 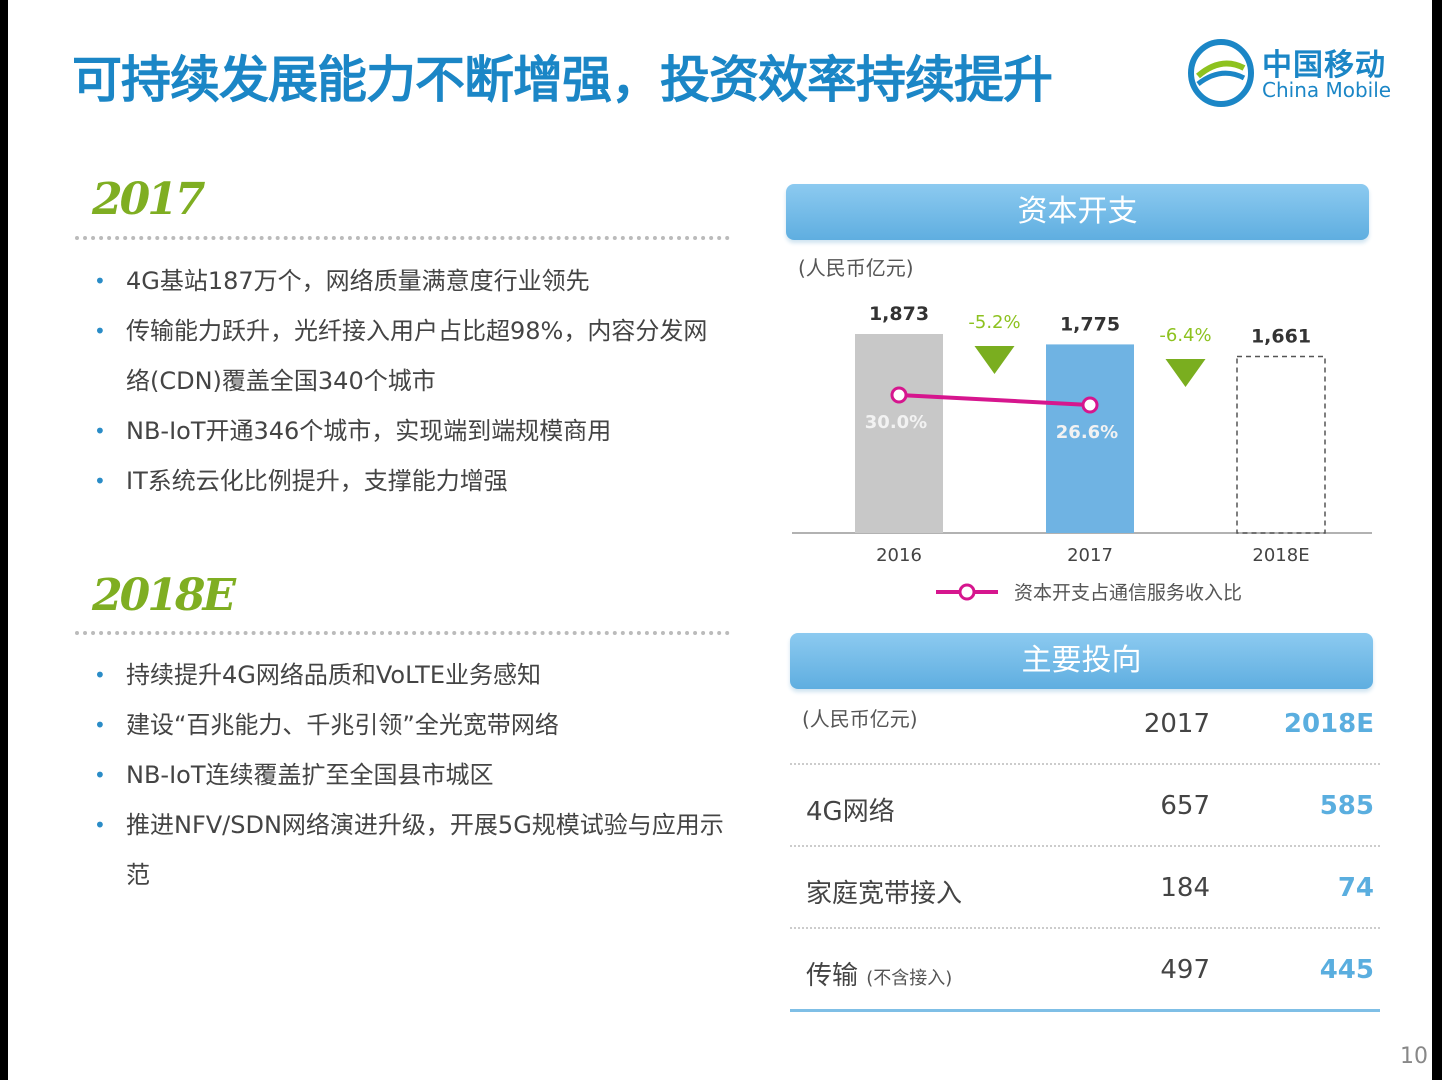 I want to click on list-item: • 持续提升4G网络品质和VoLTE业务感知, so click(x=408, y=675).